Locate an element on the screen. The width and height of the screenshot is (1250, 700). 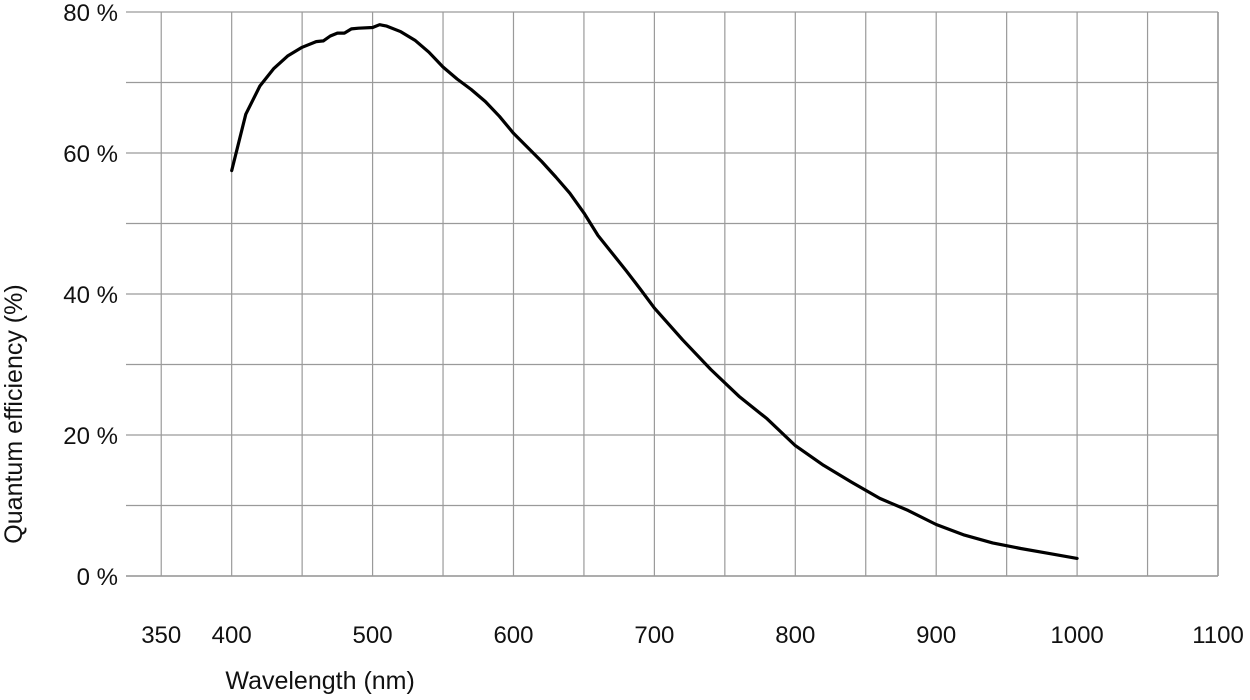
y-tick-label: 0 % is located at coordinates (97, 577).